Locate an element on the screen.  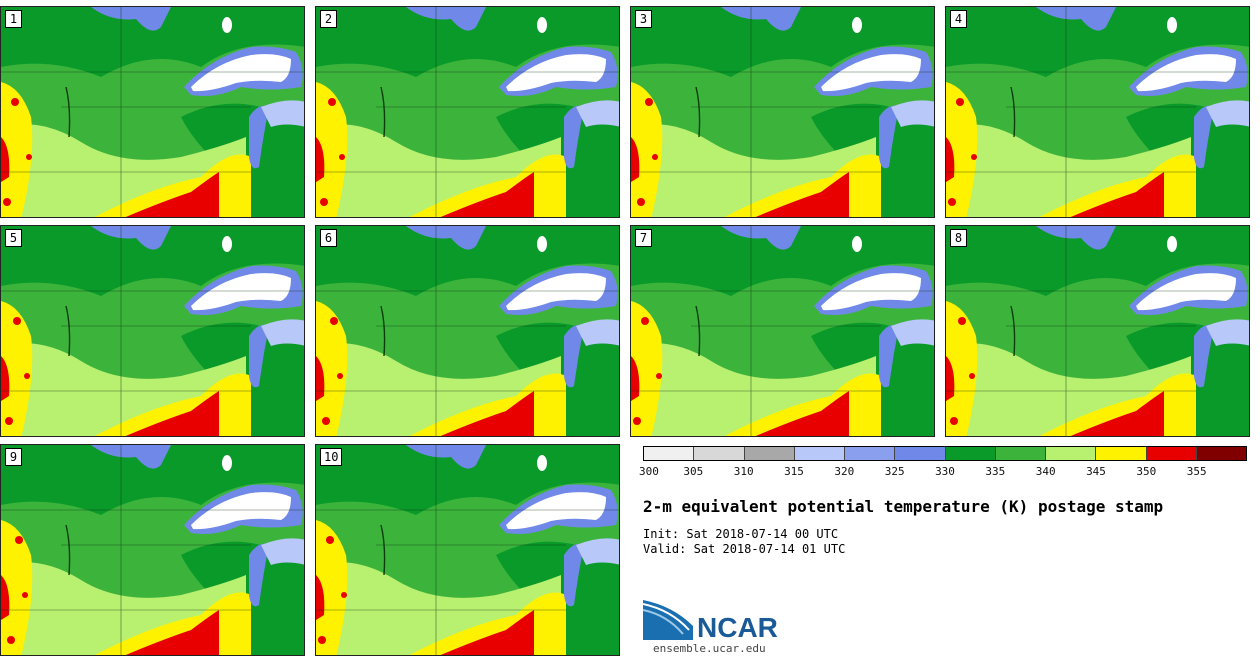
member-panel-2: 2 is located at coordinates (467, 112).